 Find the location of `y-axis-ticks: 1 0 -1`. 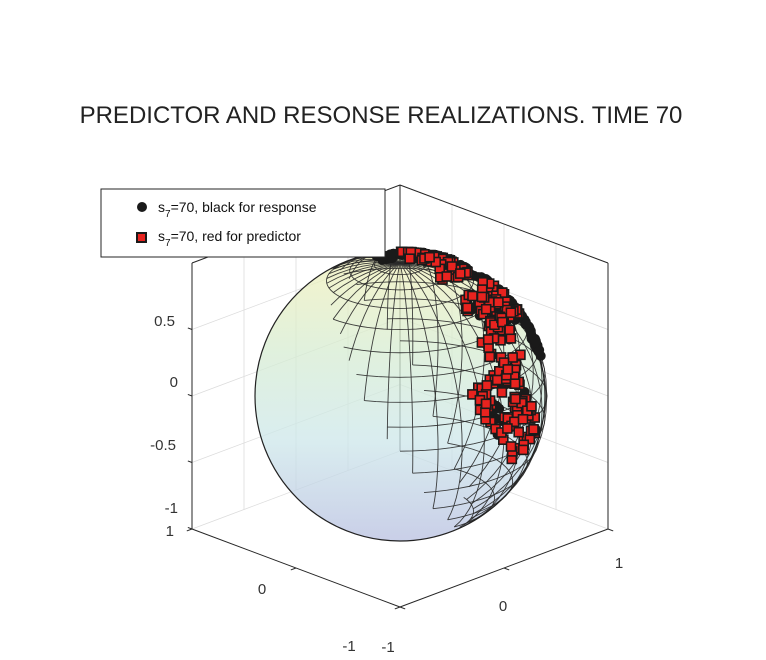

y-axis-ticks: 1 0 -1 is located at coordinates (261, 589).